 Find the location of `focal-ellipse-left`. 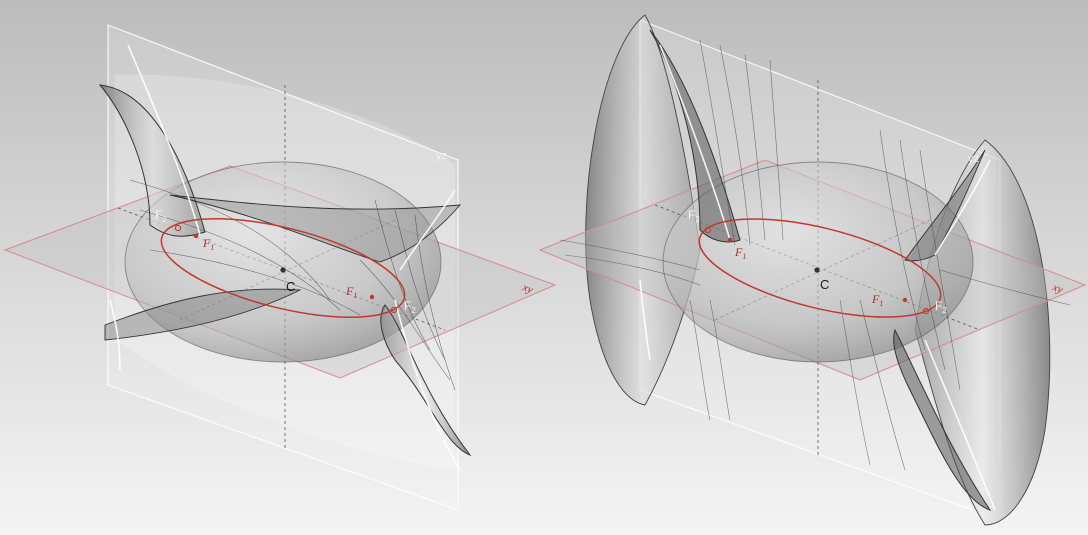

focal-ellipse-left is located at coordinates (283, 268).